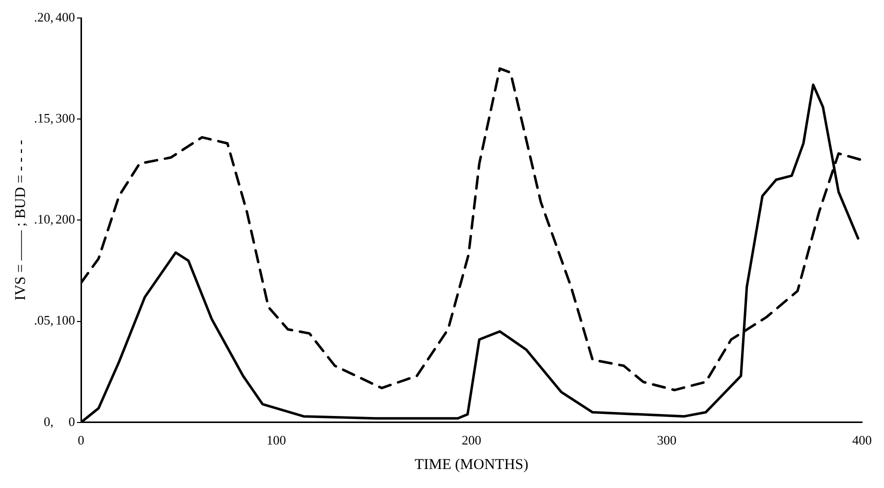 The height and width of the screenshot is (488, 884). Describe the element at coordinates (471, 464) in the screenshot. I see `x-axis-title: TIME (MONTHS)` at that location.